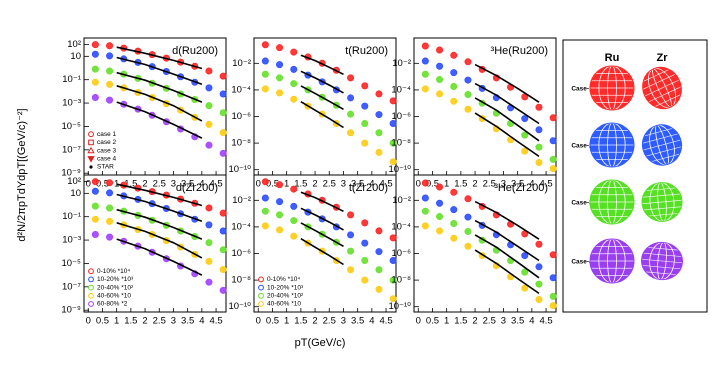 The image size is (722, 376). What do you see at coordinates (75, 56) in the screenshot?
I see `y-tick-label: 10` at bounding box center [75, 56].